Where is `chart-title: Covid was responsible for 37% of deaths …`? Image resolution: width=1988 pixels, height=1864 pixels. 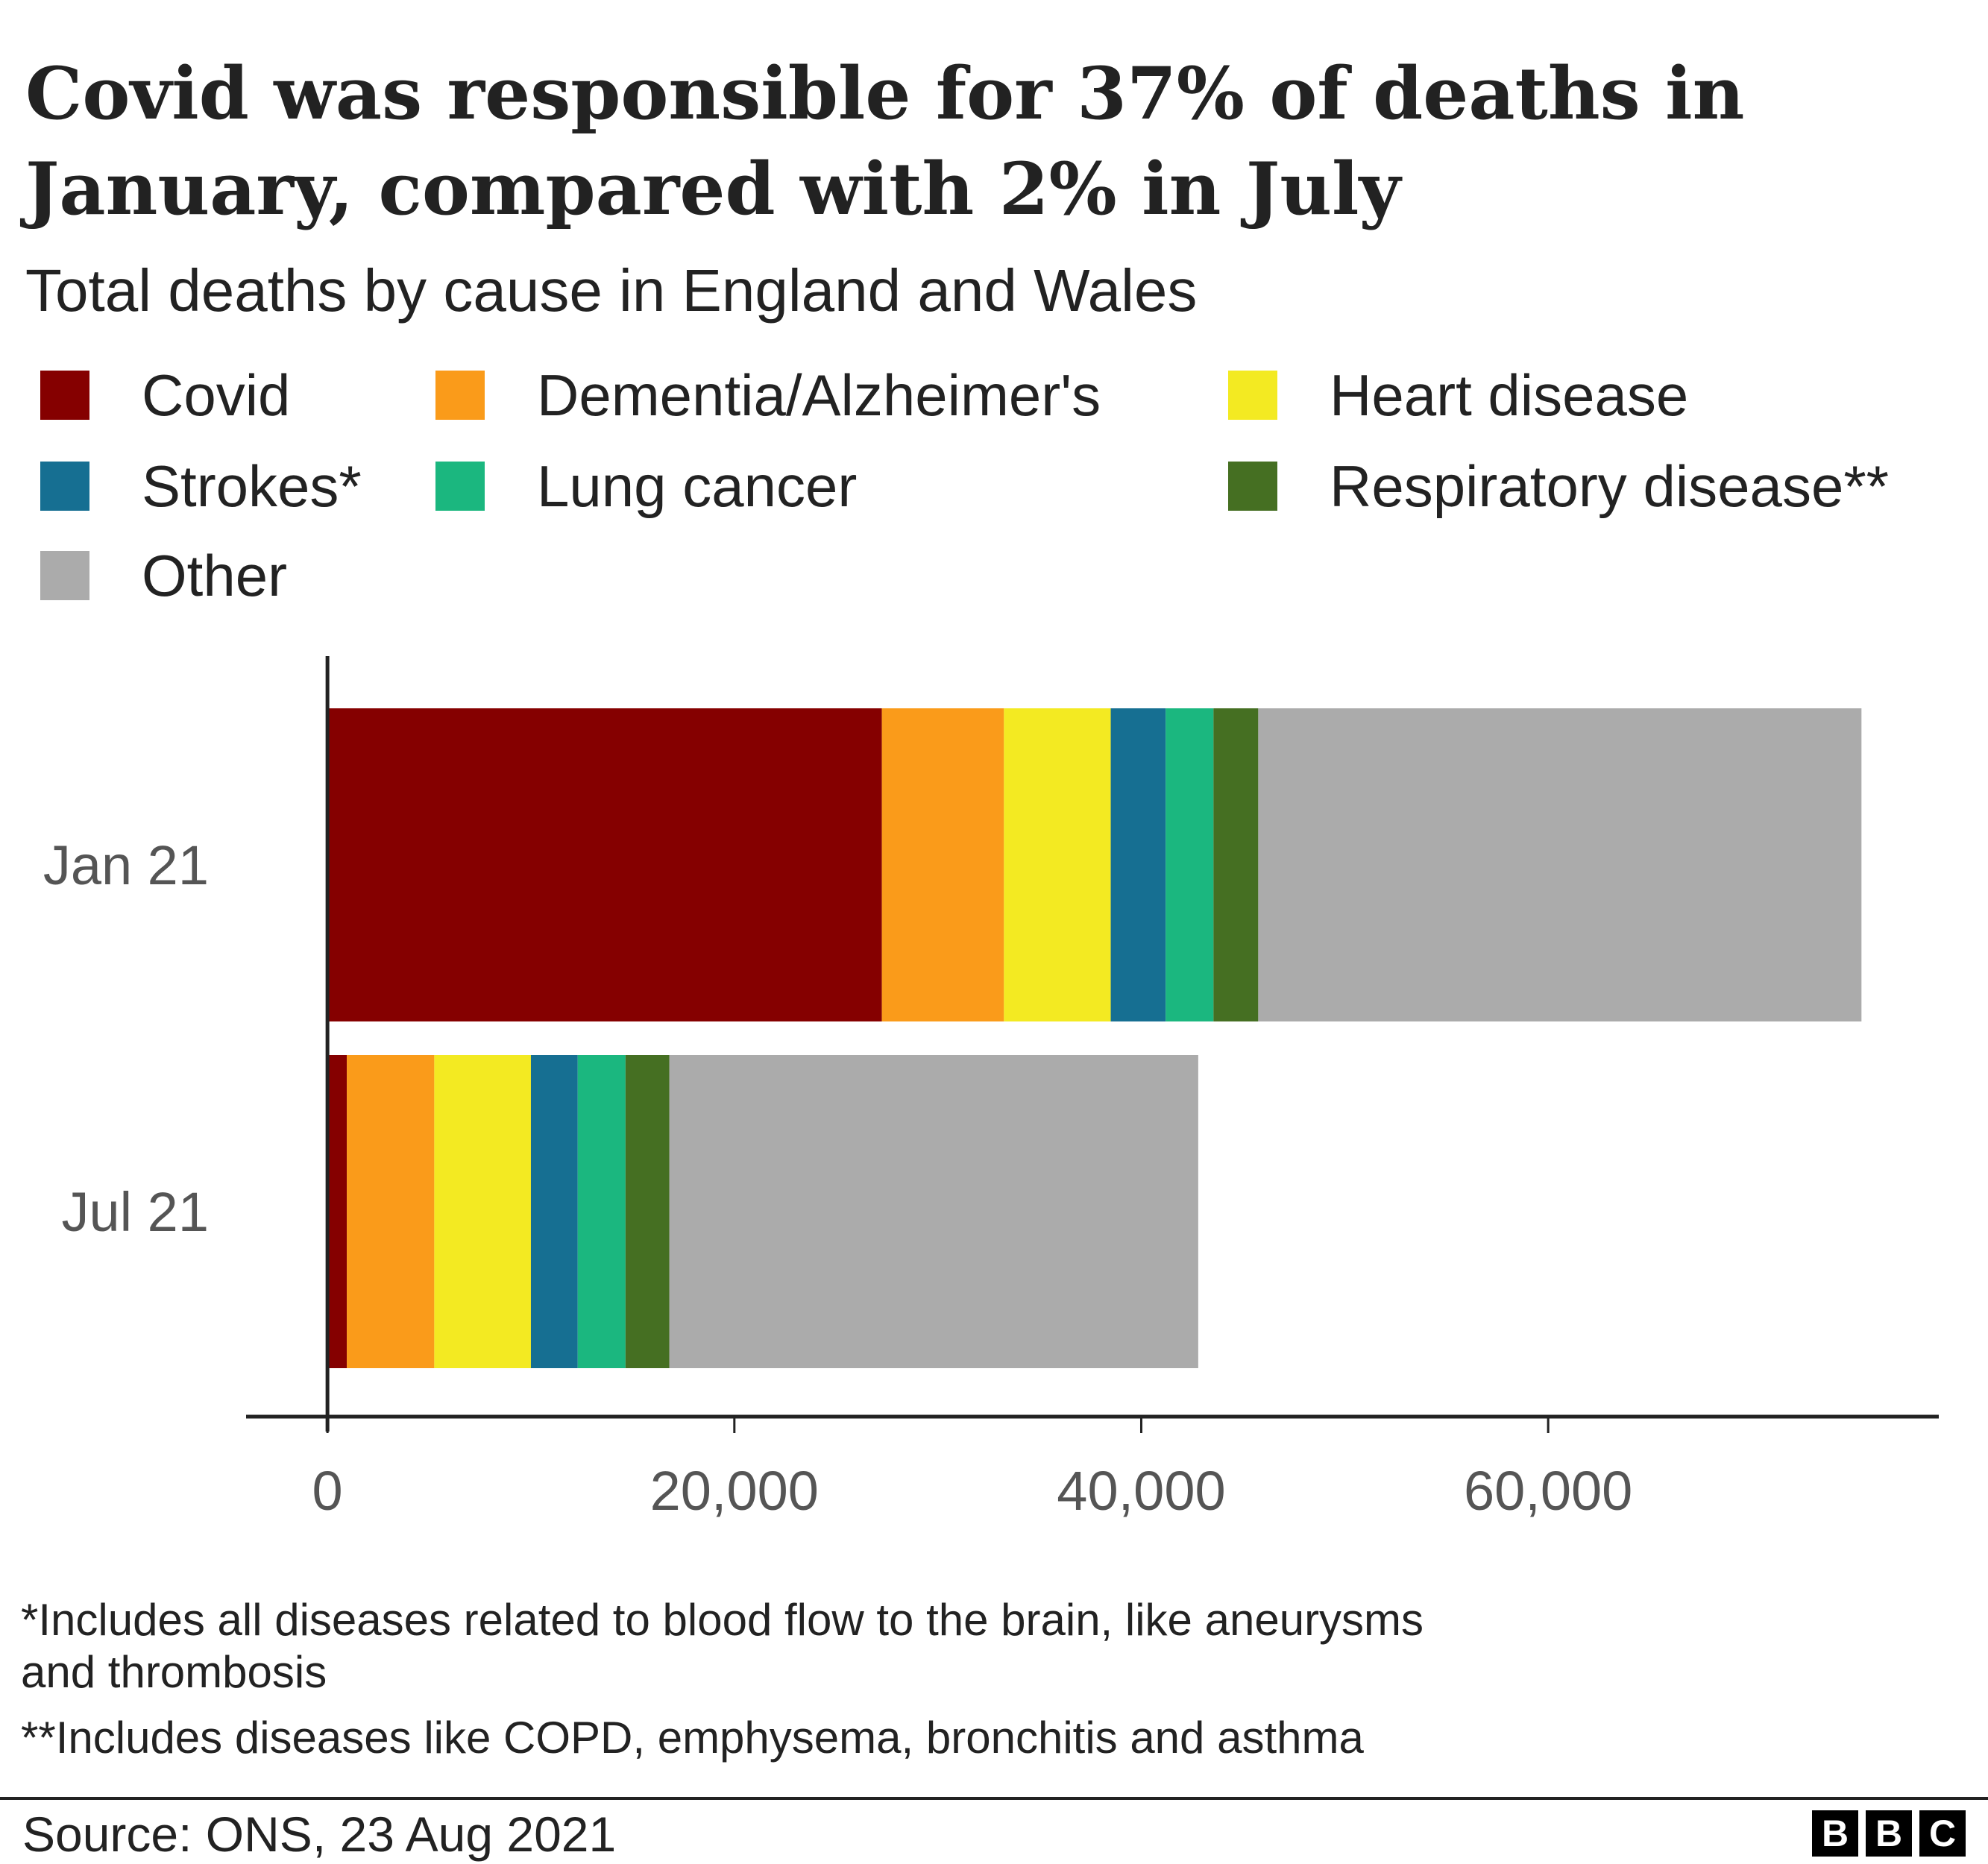
chart-title: Covid was responsible for 37% of deaths … is located at coordinates (885, 141).